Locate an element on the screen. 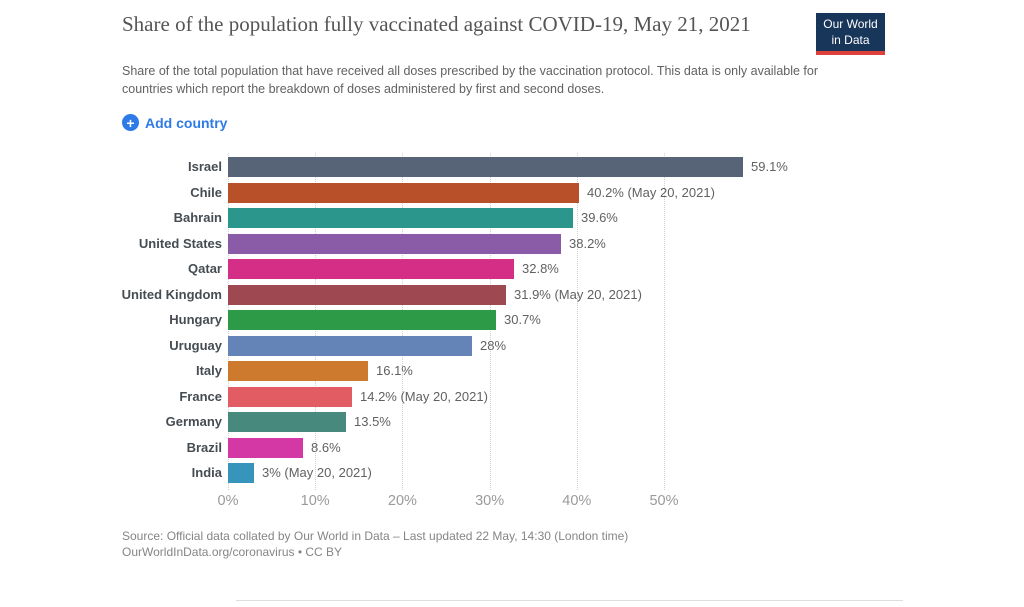 The width and height of the screenshot is (1024, 607). bar-row: Qatar 32.8% is located at coordinates (512, 269).